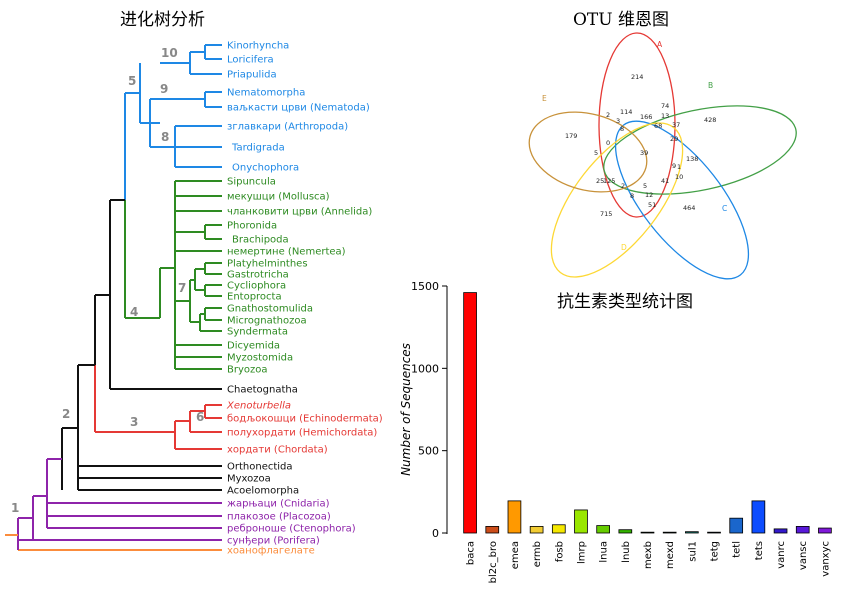 The width and height of the screenshot is (847, 596). Describe the element at coordinates (692, 551) in the screenshot. I see `x-tick-label: sul1` at that location.